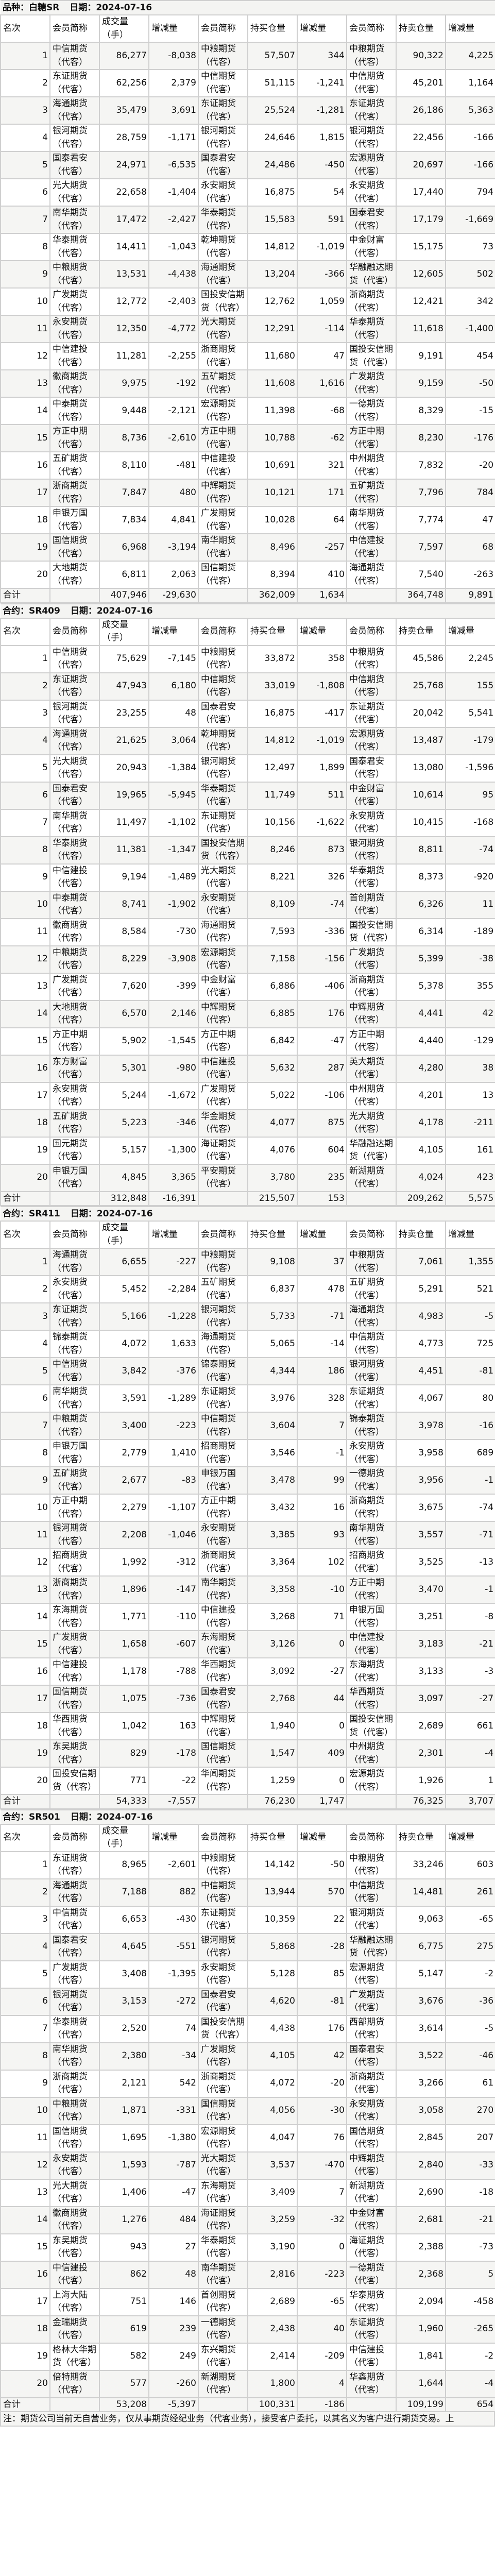 The image size is (495, 2576). What do you see at coordinates (322, 411) in the screenshot?
I see `long-change-cell: -68` at bounding box center [322, 411].